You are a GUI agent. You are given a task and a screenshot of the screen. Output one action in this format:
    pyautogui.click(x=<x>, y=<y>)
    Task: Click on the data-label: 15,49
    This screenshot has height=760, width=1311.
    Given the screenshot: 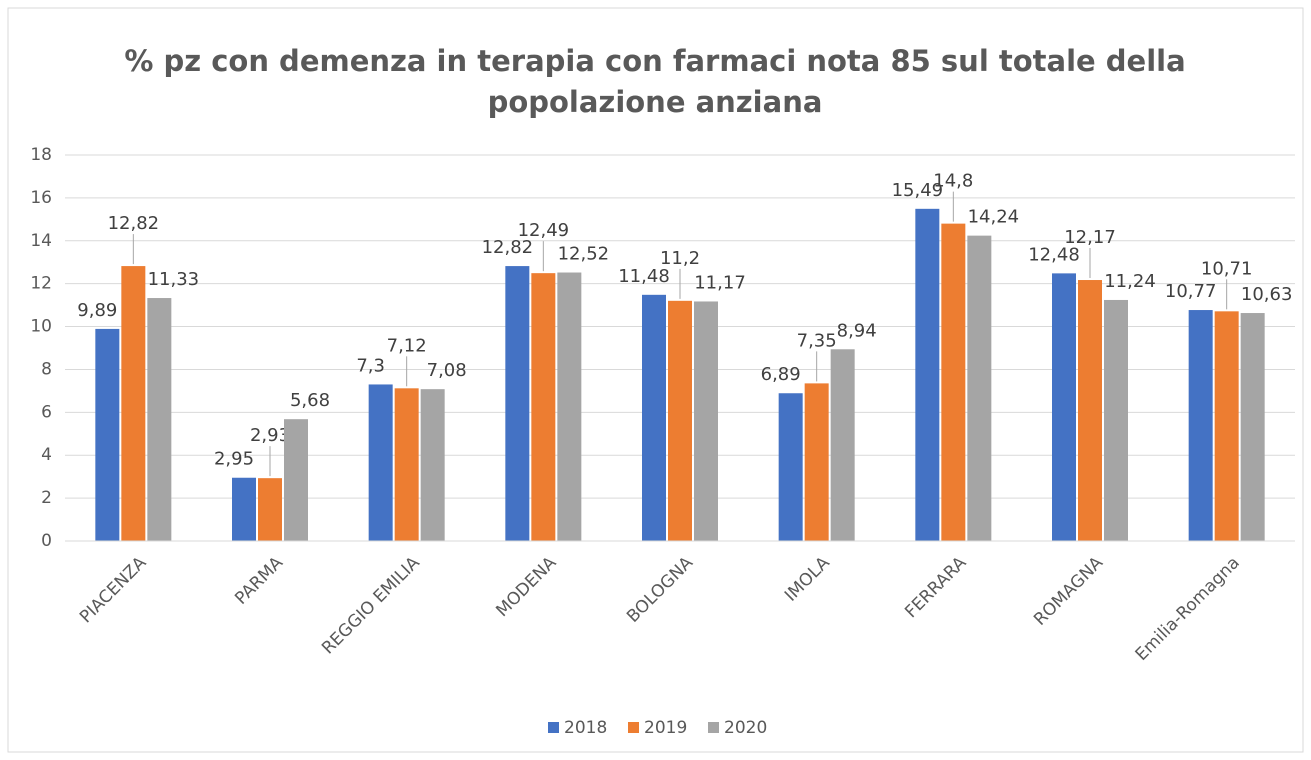 What is the action you would take?
    pyautogui.click(x=918, y=190)
    